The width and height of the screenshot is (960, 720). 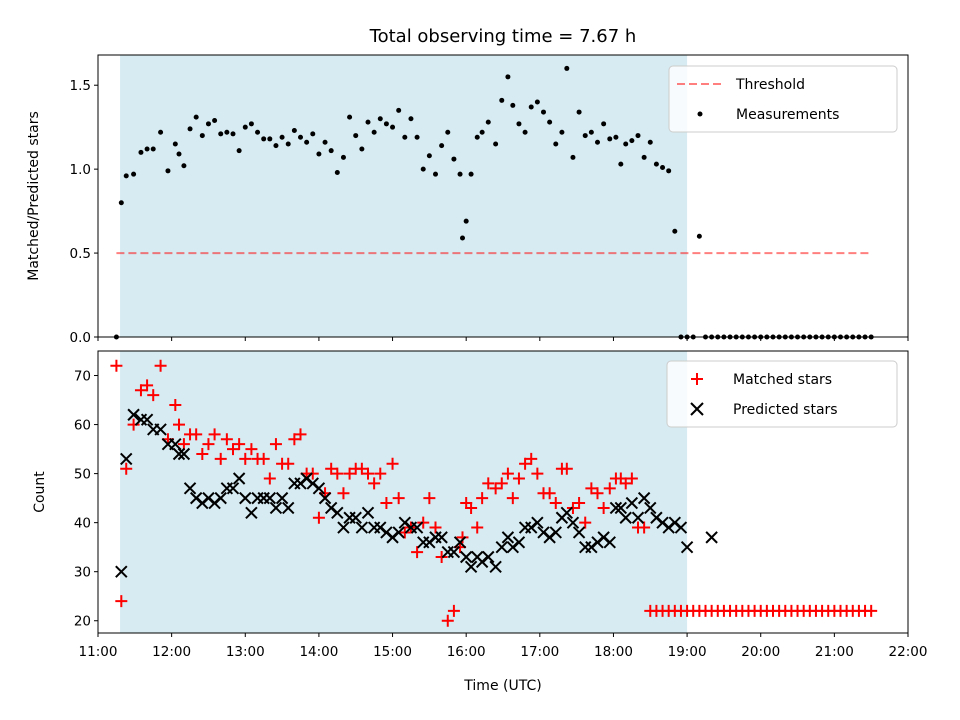 I want to click on top-legend: Threshold Measurements, so click(x=783, y=99).